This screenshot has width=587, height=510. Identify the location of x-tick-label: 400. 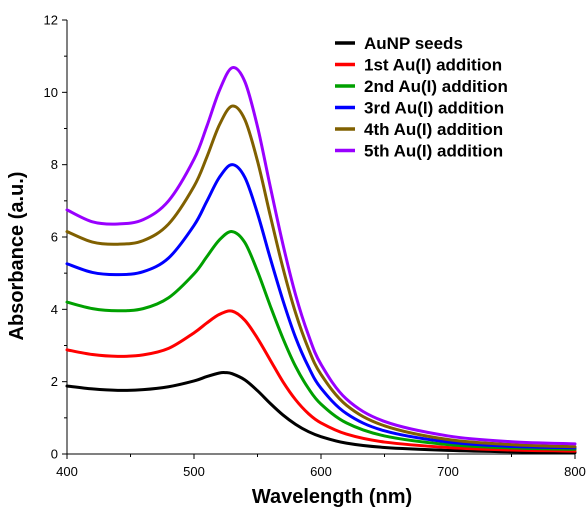
(67, 471).